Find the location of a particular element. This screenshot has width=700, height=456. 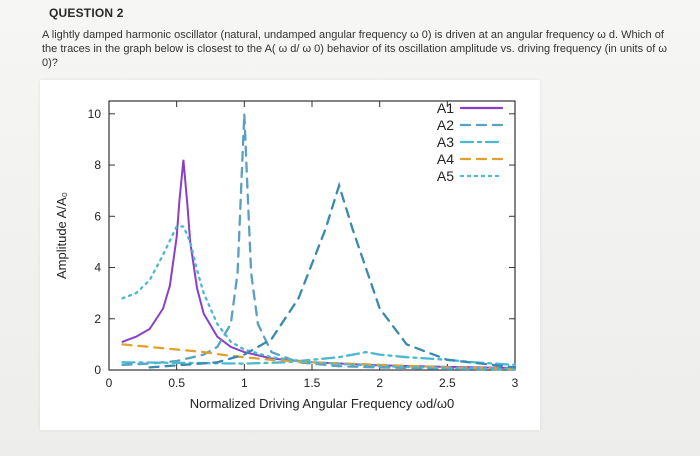

y-tick-label: 4 is located at coordinates (97, 268).